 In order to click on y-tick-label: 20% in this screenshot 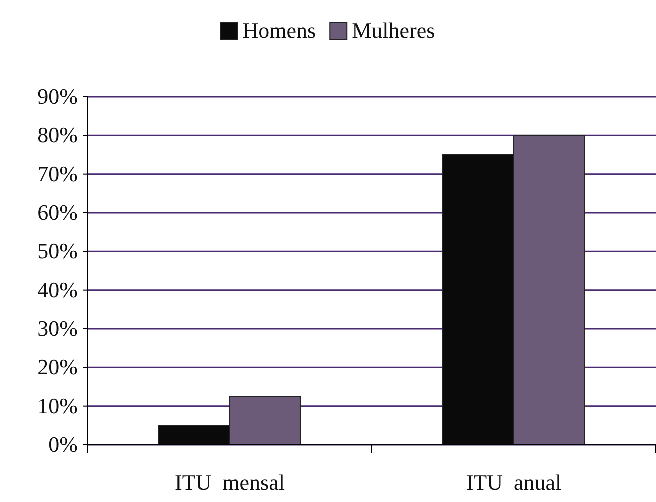, I will do `click(58, 367)`.